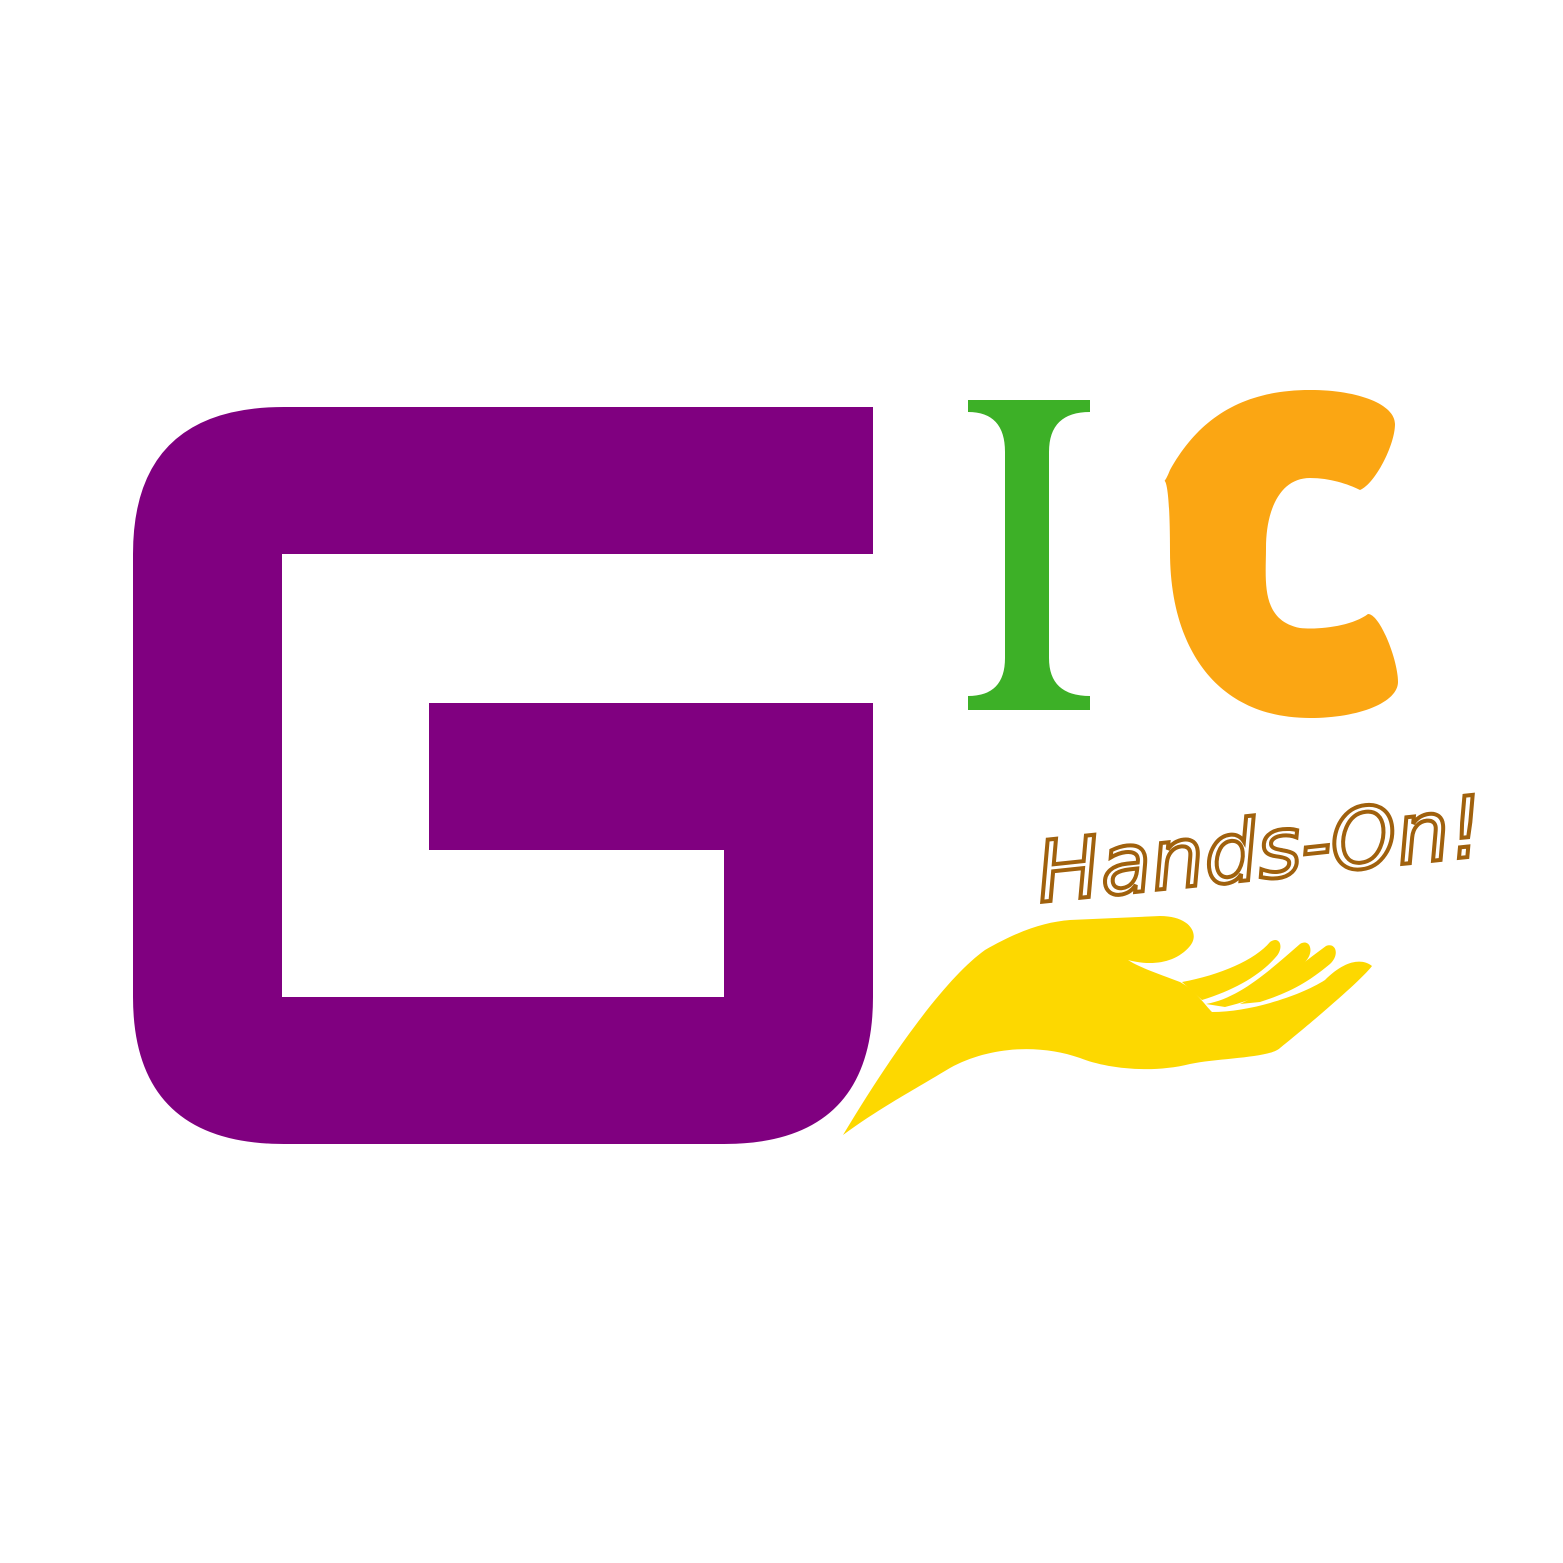 Image resolution: width=1563 pixels, height=1563 pixels. What do you see at coordinates (1029, 555) in the screenshot?
I see `logo-letter-i` at bounding box center [1029, 555].